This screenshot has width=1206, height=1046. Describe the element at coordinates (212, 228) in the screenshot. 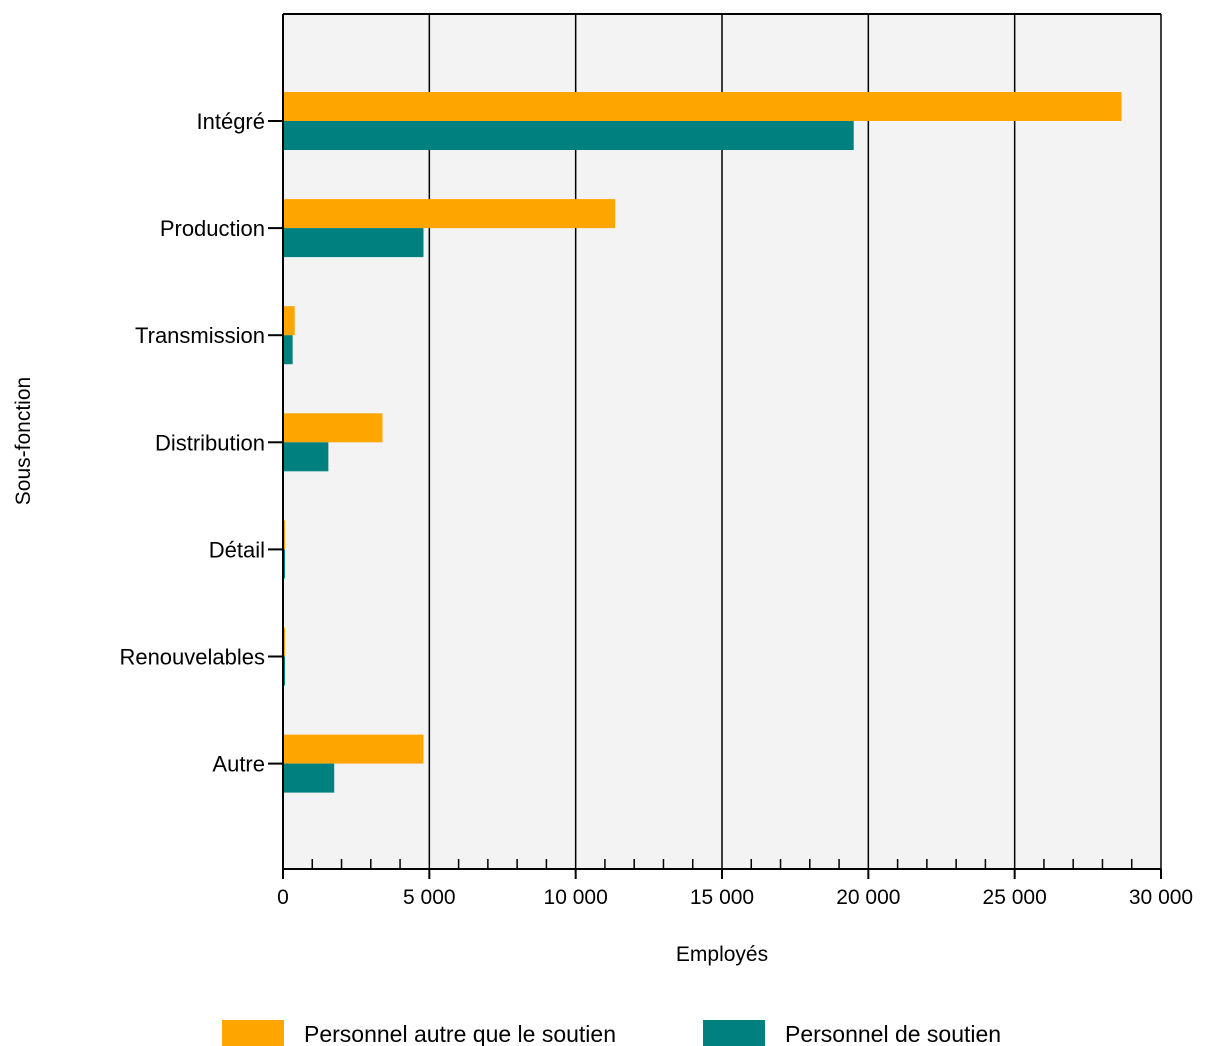

I see `category-label: Production` at that location.